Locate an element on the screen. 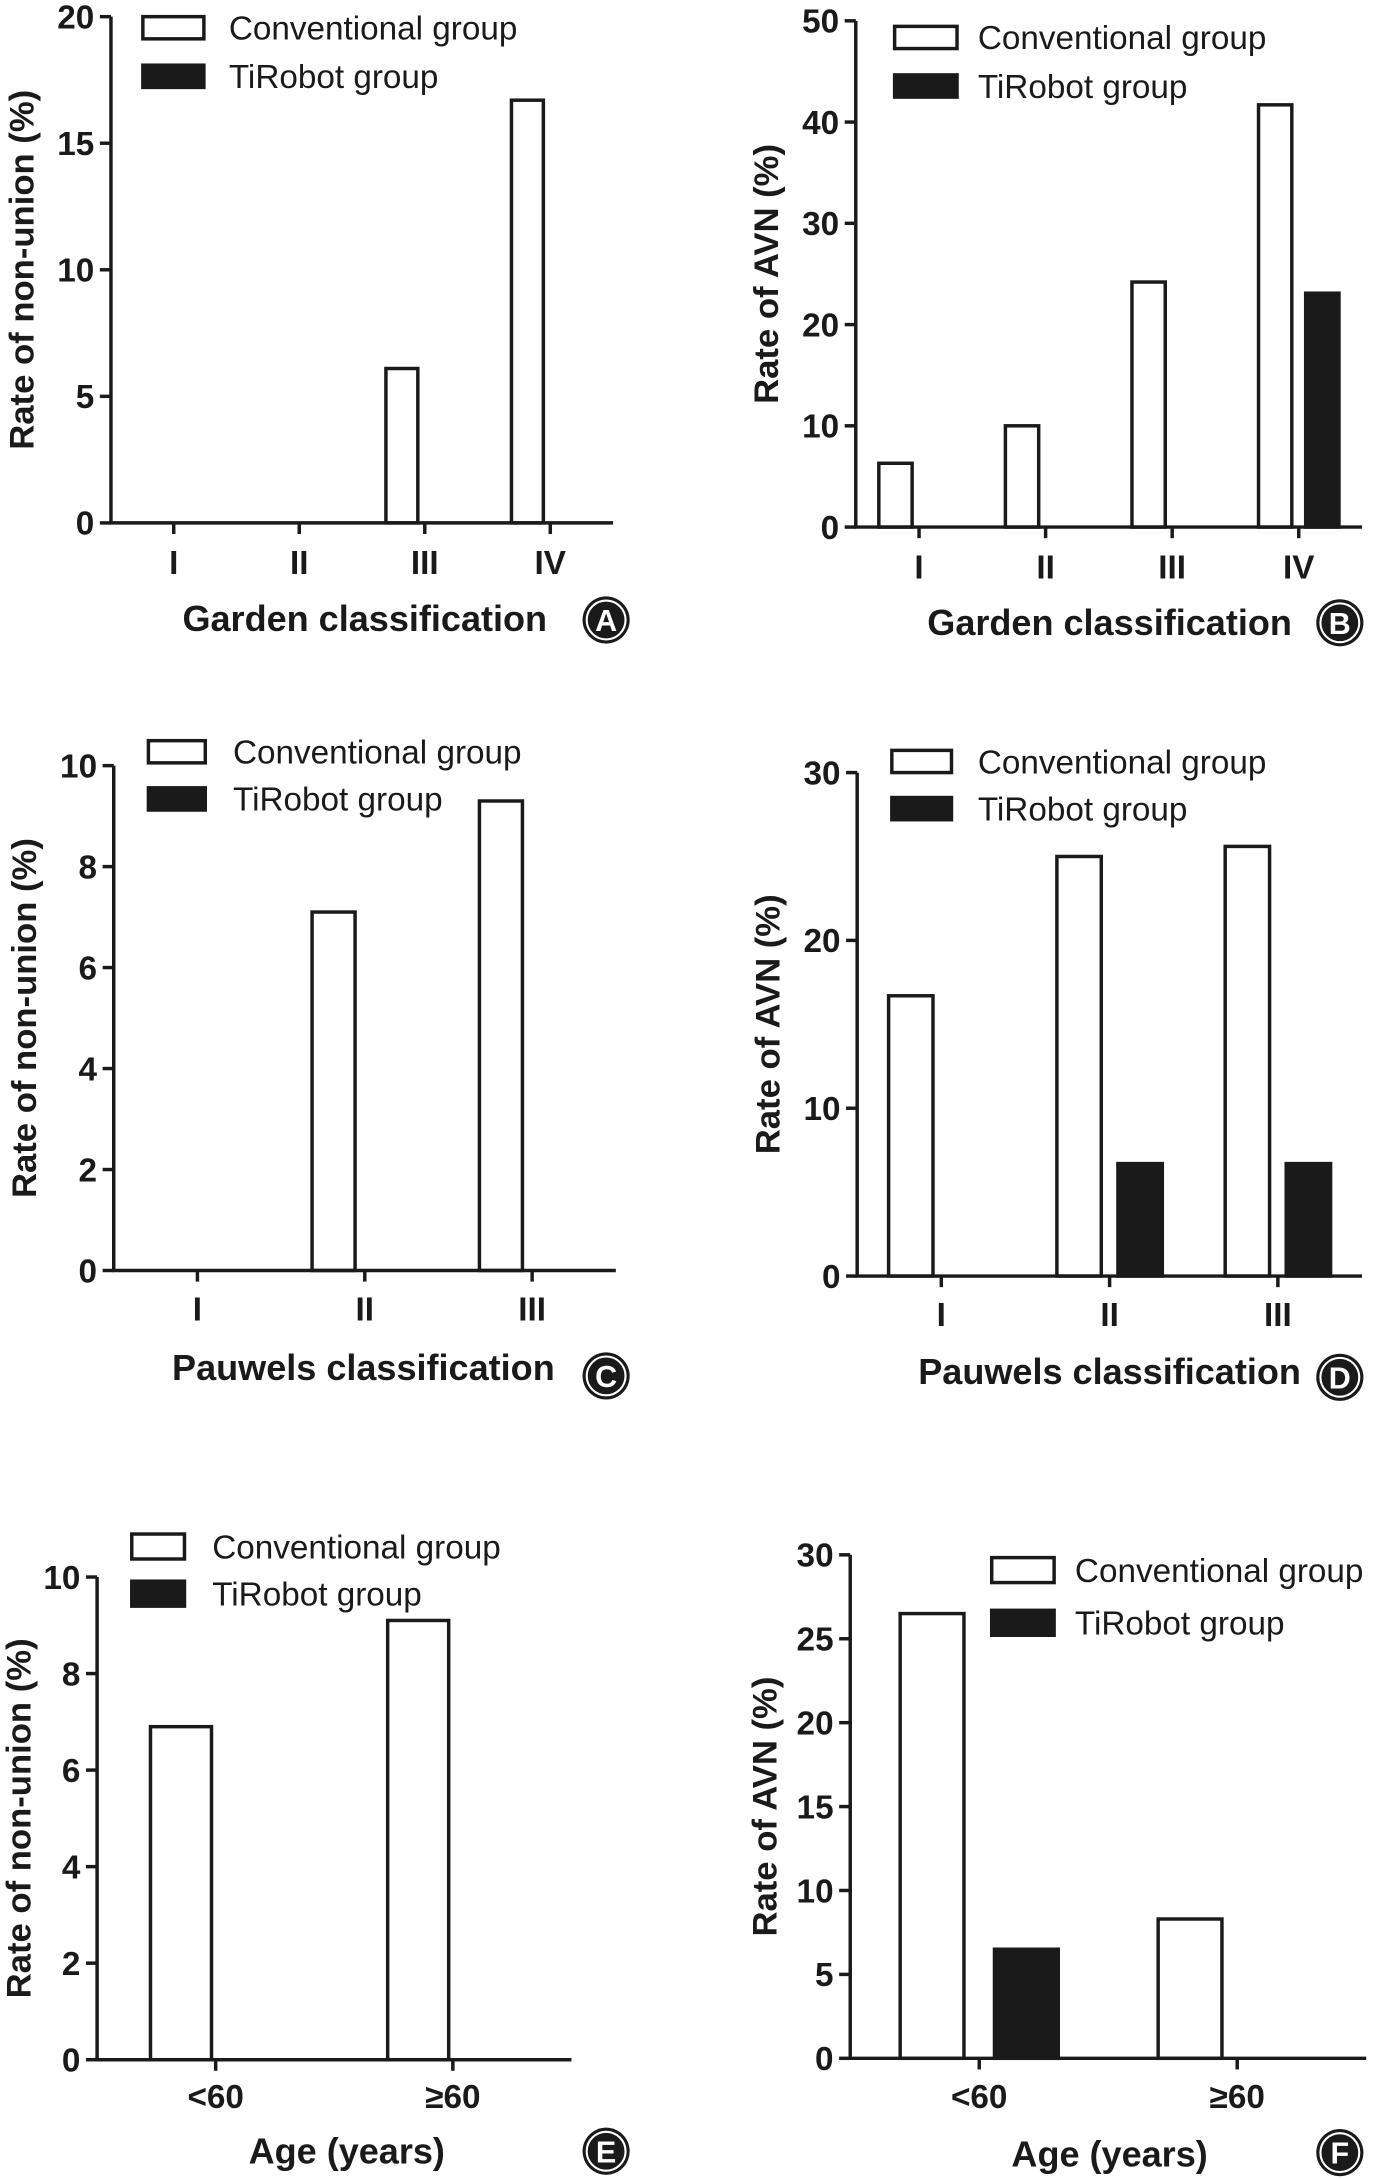 This screenshot has height=2179, width=1387. panel-letter-badge: D is located at coordinates (1340, 1377).